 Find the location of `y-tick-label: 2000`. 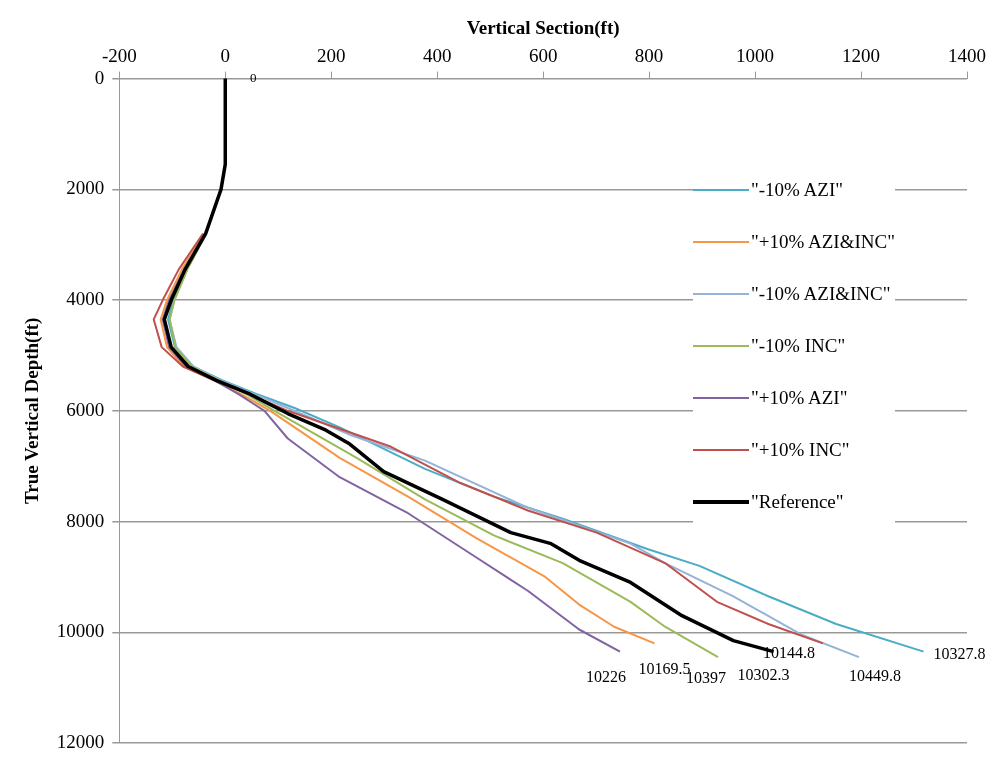

y-tick-label: 2000 is located at coordinates (85, 188).